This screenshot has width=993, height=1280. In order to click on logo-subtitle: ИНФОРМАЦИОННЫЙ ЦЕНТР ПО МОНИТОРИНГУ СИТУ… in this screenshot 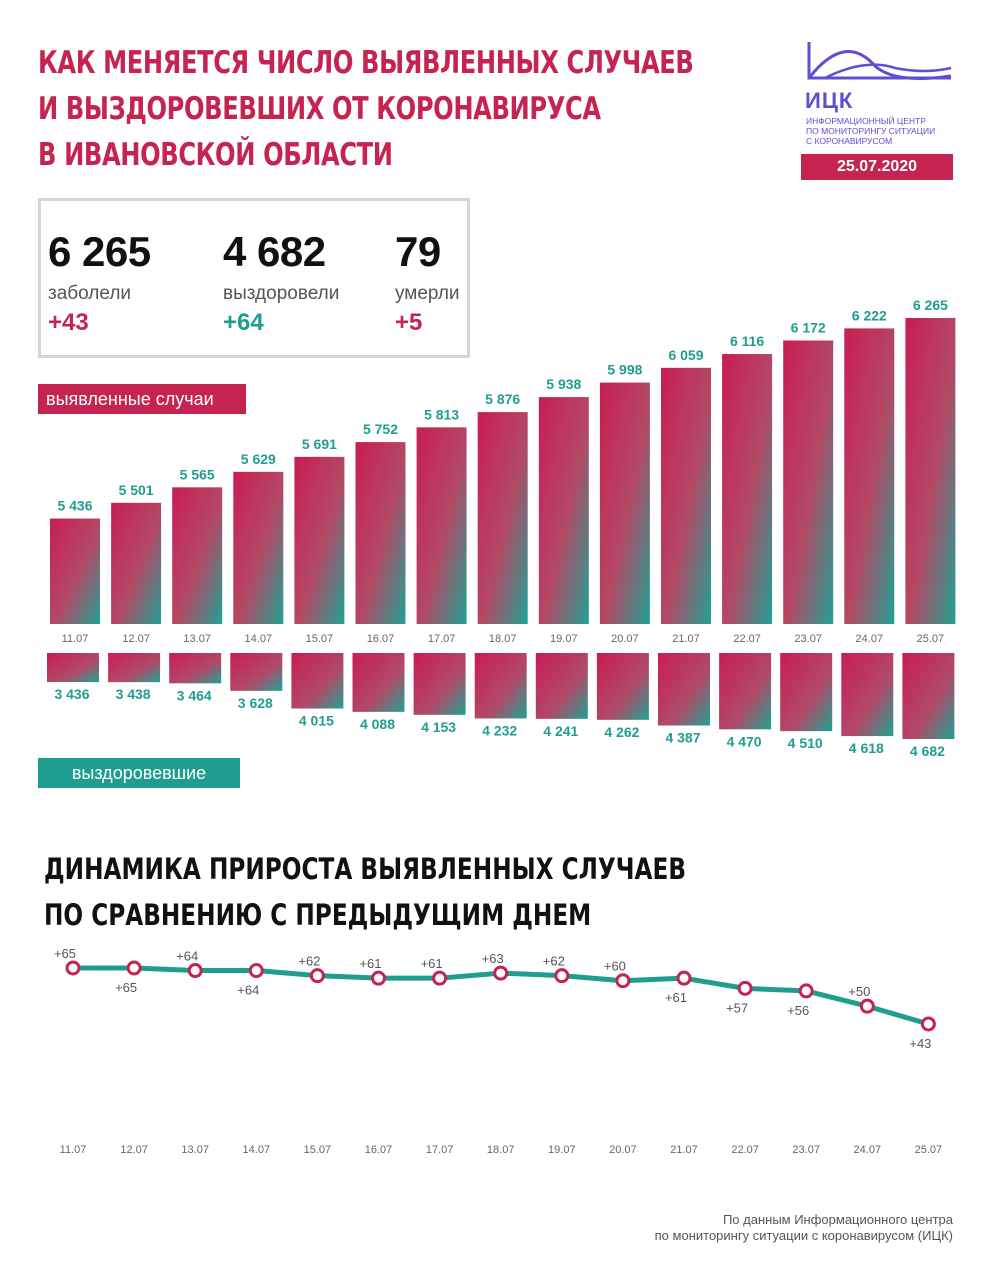, I will do `click(870, 131)`.